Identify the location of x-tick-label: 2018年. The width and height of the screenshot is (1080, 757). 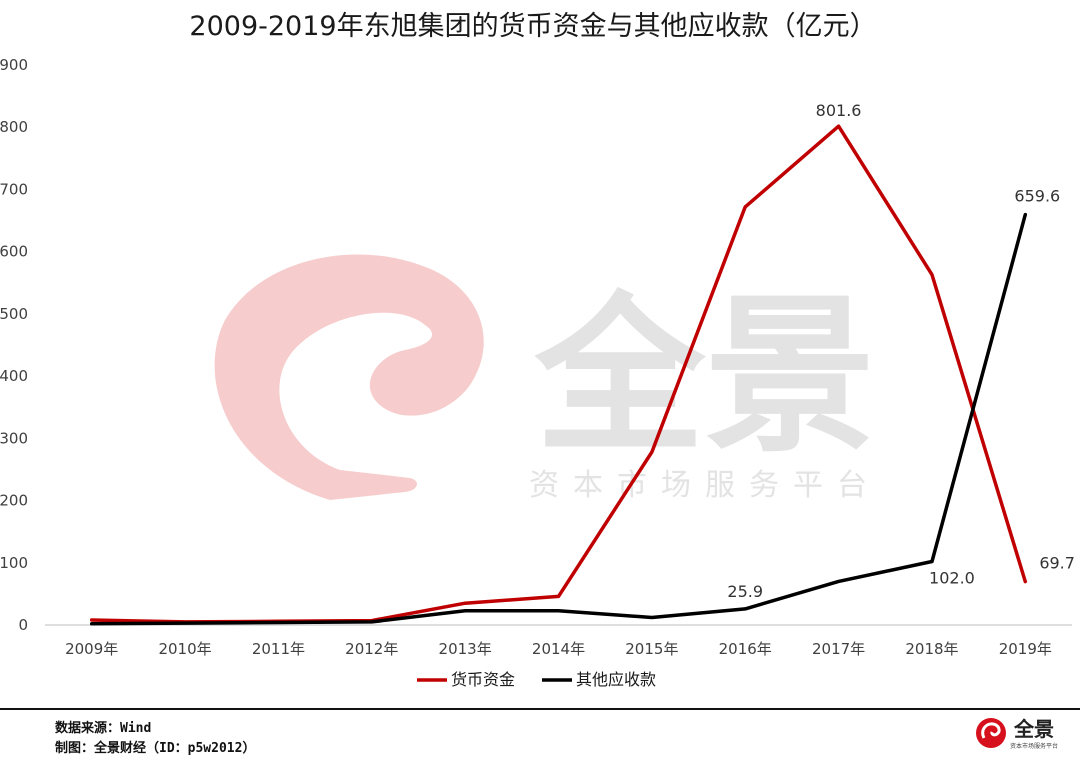
(931, 649).